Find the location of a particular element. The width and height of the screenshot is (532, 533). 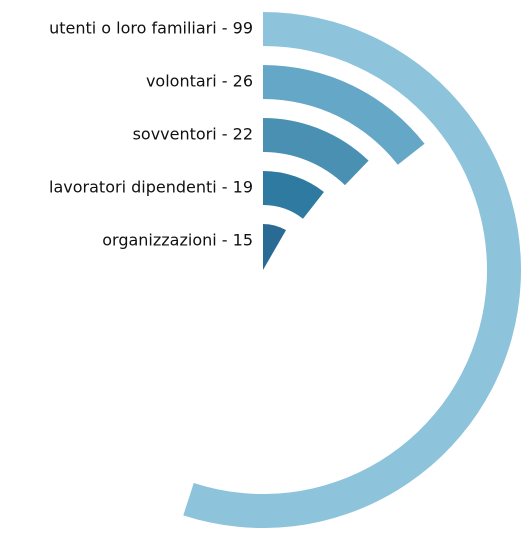

category-label: utenti o loro familiari - 99 is located at coordinates (151, 28).